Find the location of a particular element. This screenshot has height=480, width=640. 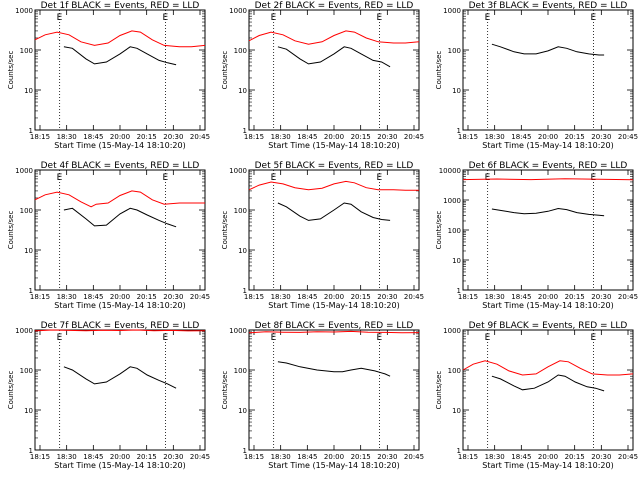

panel-title: Det 2f BLACK = Events, RED = LLD is located at coordinates (334, 6).